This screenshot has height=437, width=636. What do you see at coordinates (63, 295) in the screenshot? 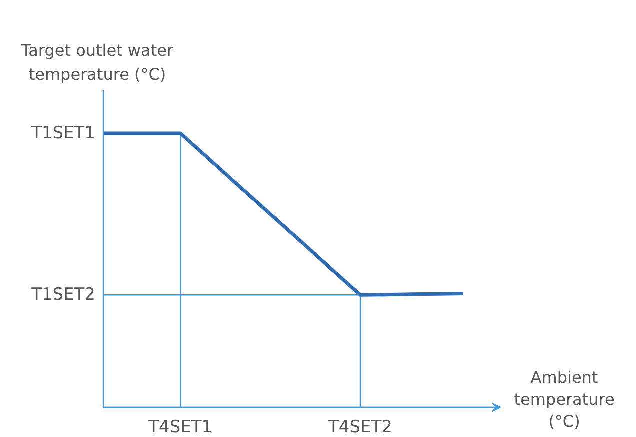
I see `ref-line-label: T1SET2` at bounding box center [63, 295].